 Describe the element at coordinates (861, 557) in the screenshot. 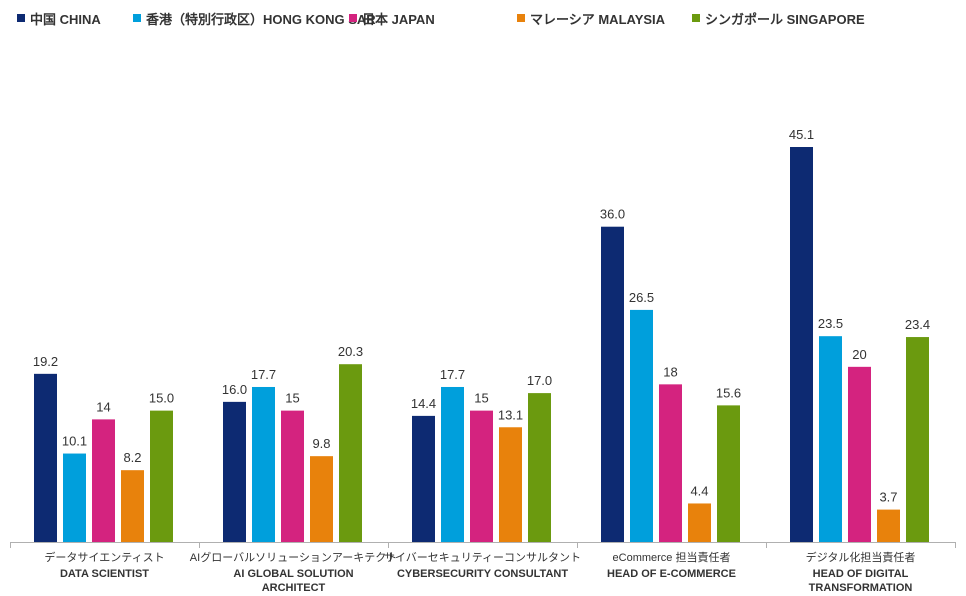

I see `category-label-ja: デジタル化担当責任者` at that location.